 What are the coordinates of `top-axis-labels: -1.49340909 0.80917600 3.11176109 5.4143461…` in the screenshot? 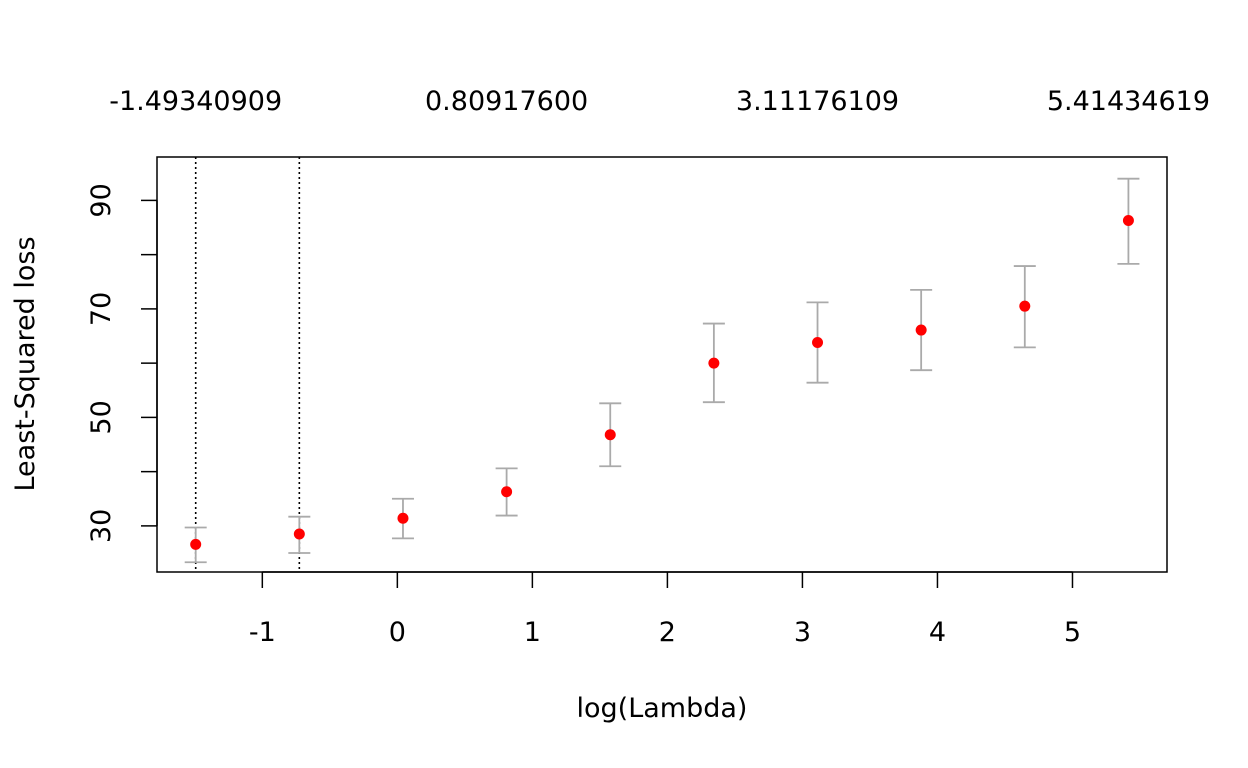 It's located at (659, 101).